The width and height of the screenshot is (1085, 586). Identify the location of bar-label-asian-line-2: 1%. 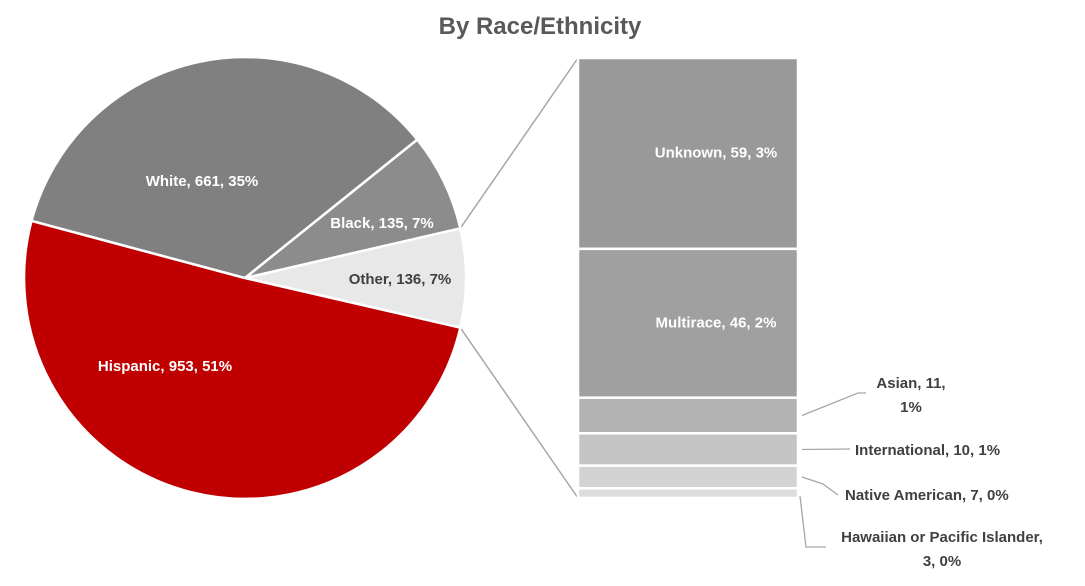
(911, 407).